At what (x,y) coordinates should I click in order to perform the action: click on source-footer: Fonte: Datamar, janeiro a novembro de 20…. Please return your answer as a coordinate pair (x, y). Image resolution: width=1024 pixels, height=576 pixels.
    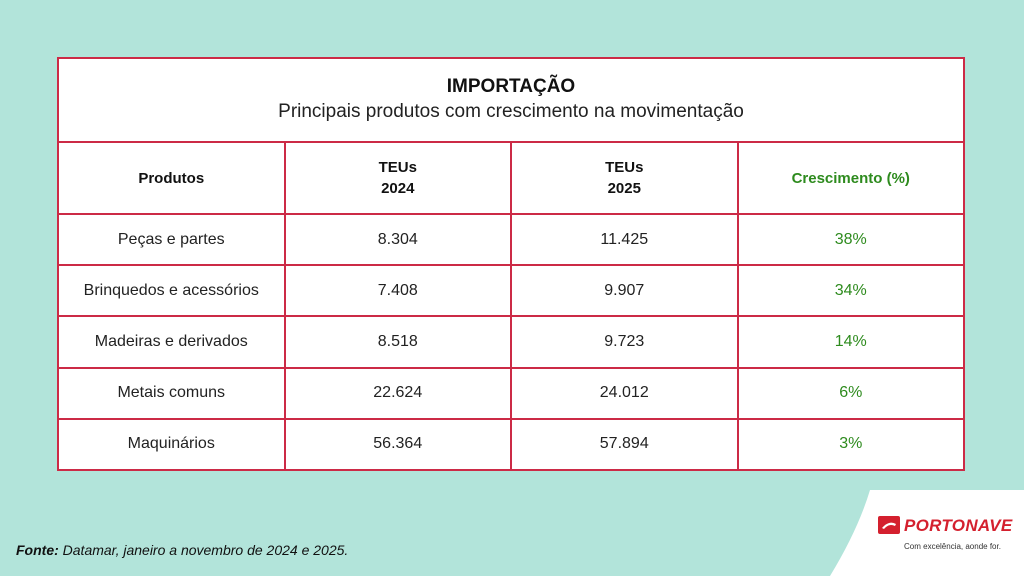
    Looking at the image, I should click on (182, 550).